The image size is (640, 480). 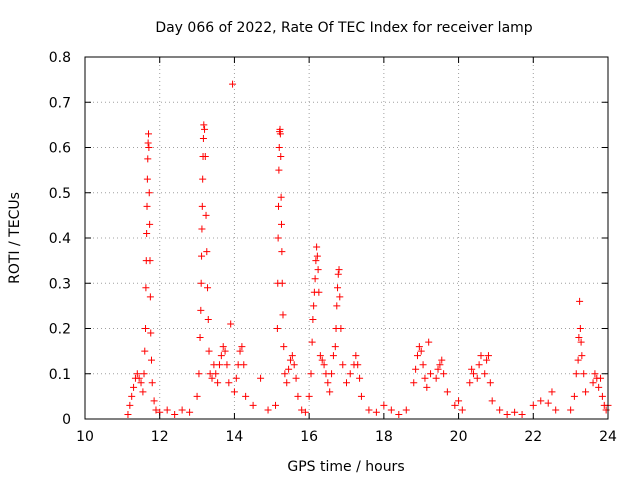 I want to click on y-tick-label: 0.8, so click(x=60, y=58).